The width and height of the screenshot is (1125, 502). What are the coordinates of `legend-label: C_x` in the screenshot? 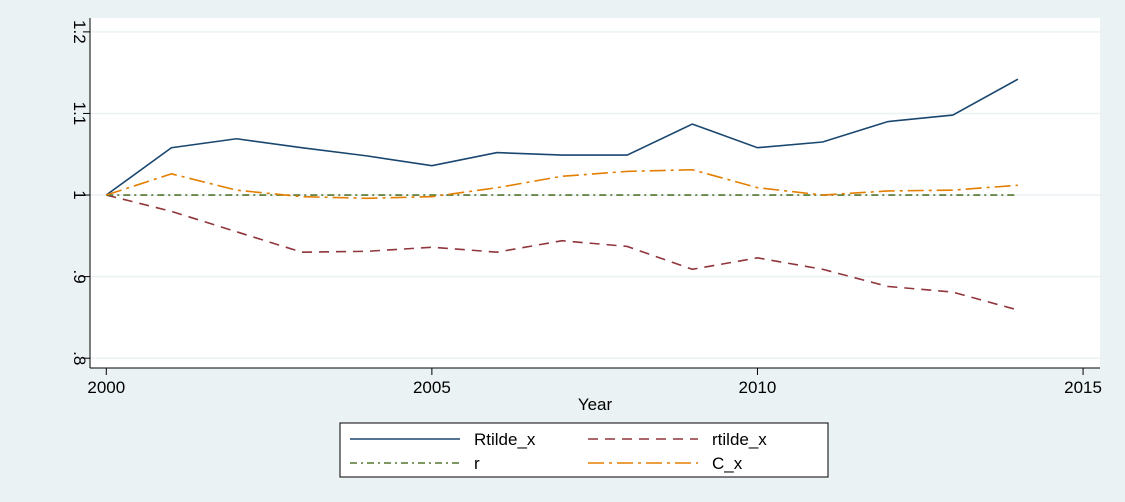 It's located at (727, 463).